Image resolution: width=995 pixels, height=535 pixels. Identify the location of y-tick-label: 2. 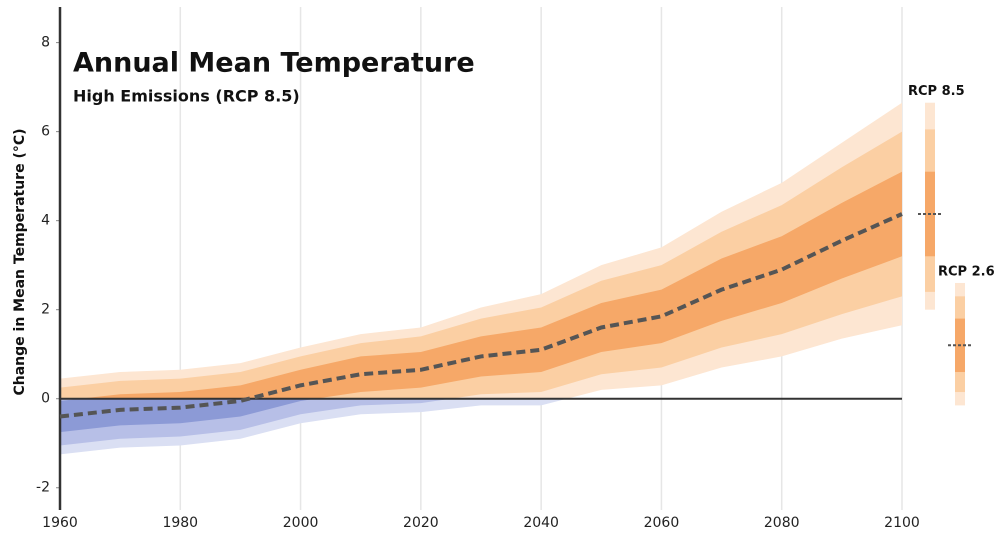
(45, 310).